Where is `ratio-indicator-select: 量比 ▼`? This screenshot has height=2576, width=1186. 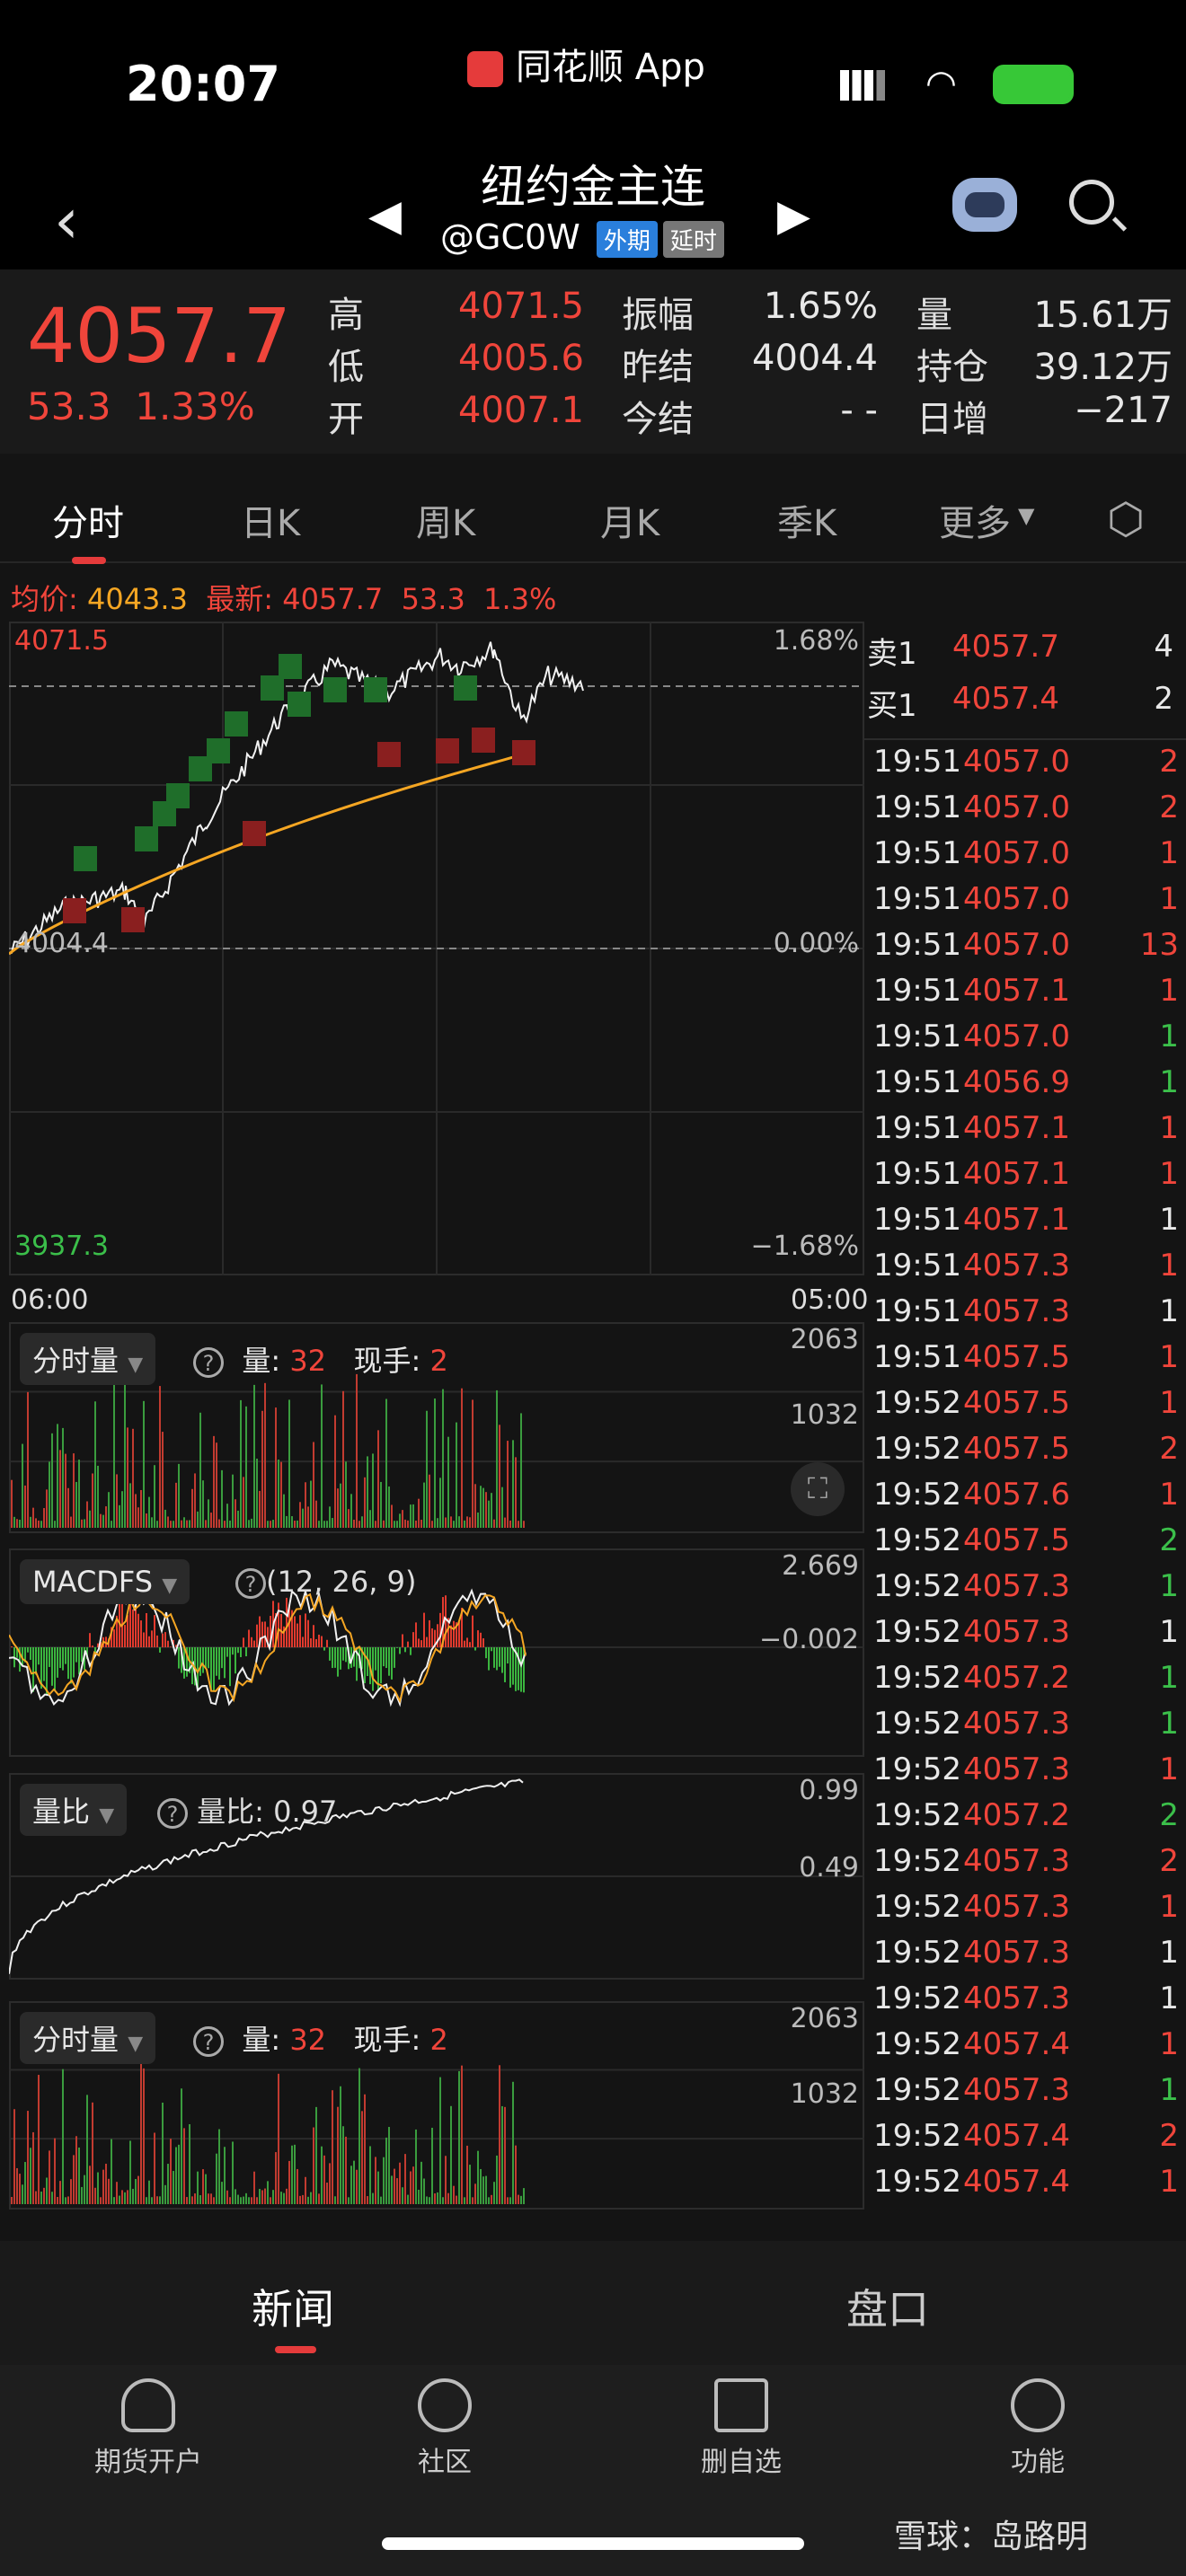 ratio-indicator-select: 量比 ▼ is located at coordinates (74, 1810).